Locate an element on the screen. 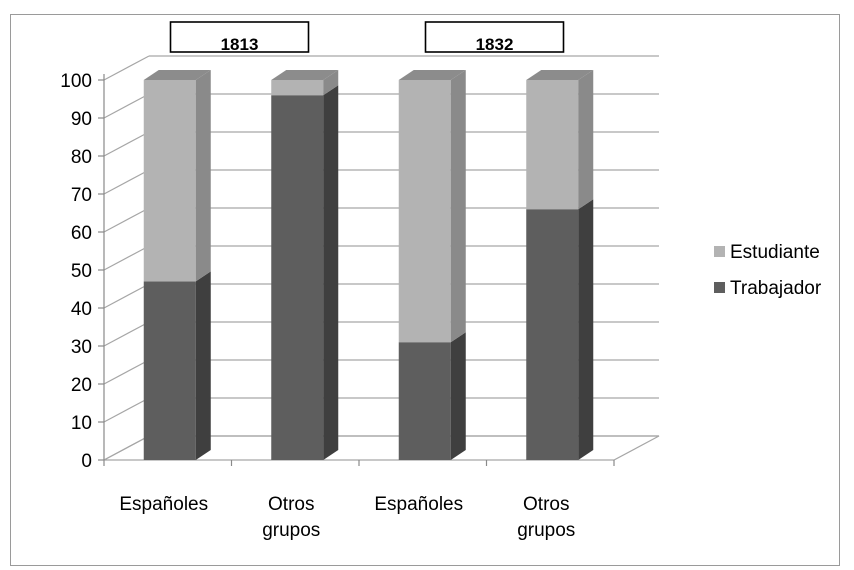 The width and height of the screenshot is (854, 570). y-tick-label: 60 is located at coordinates (81, 233).